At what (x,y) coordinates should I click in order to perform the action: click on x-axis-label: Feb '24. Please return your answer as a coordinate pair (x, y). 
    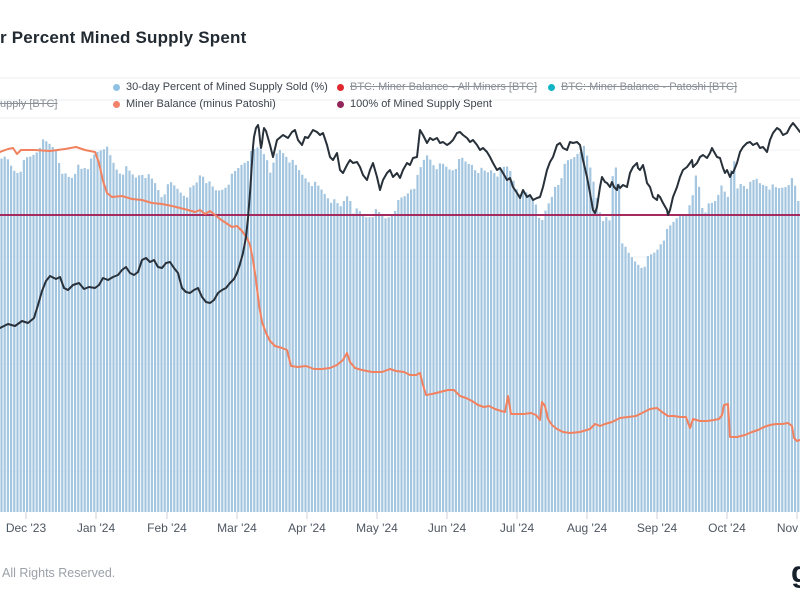
    Looking at the image, I should click on (167, 528).